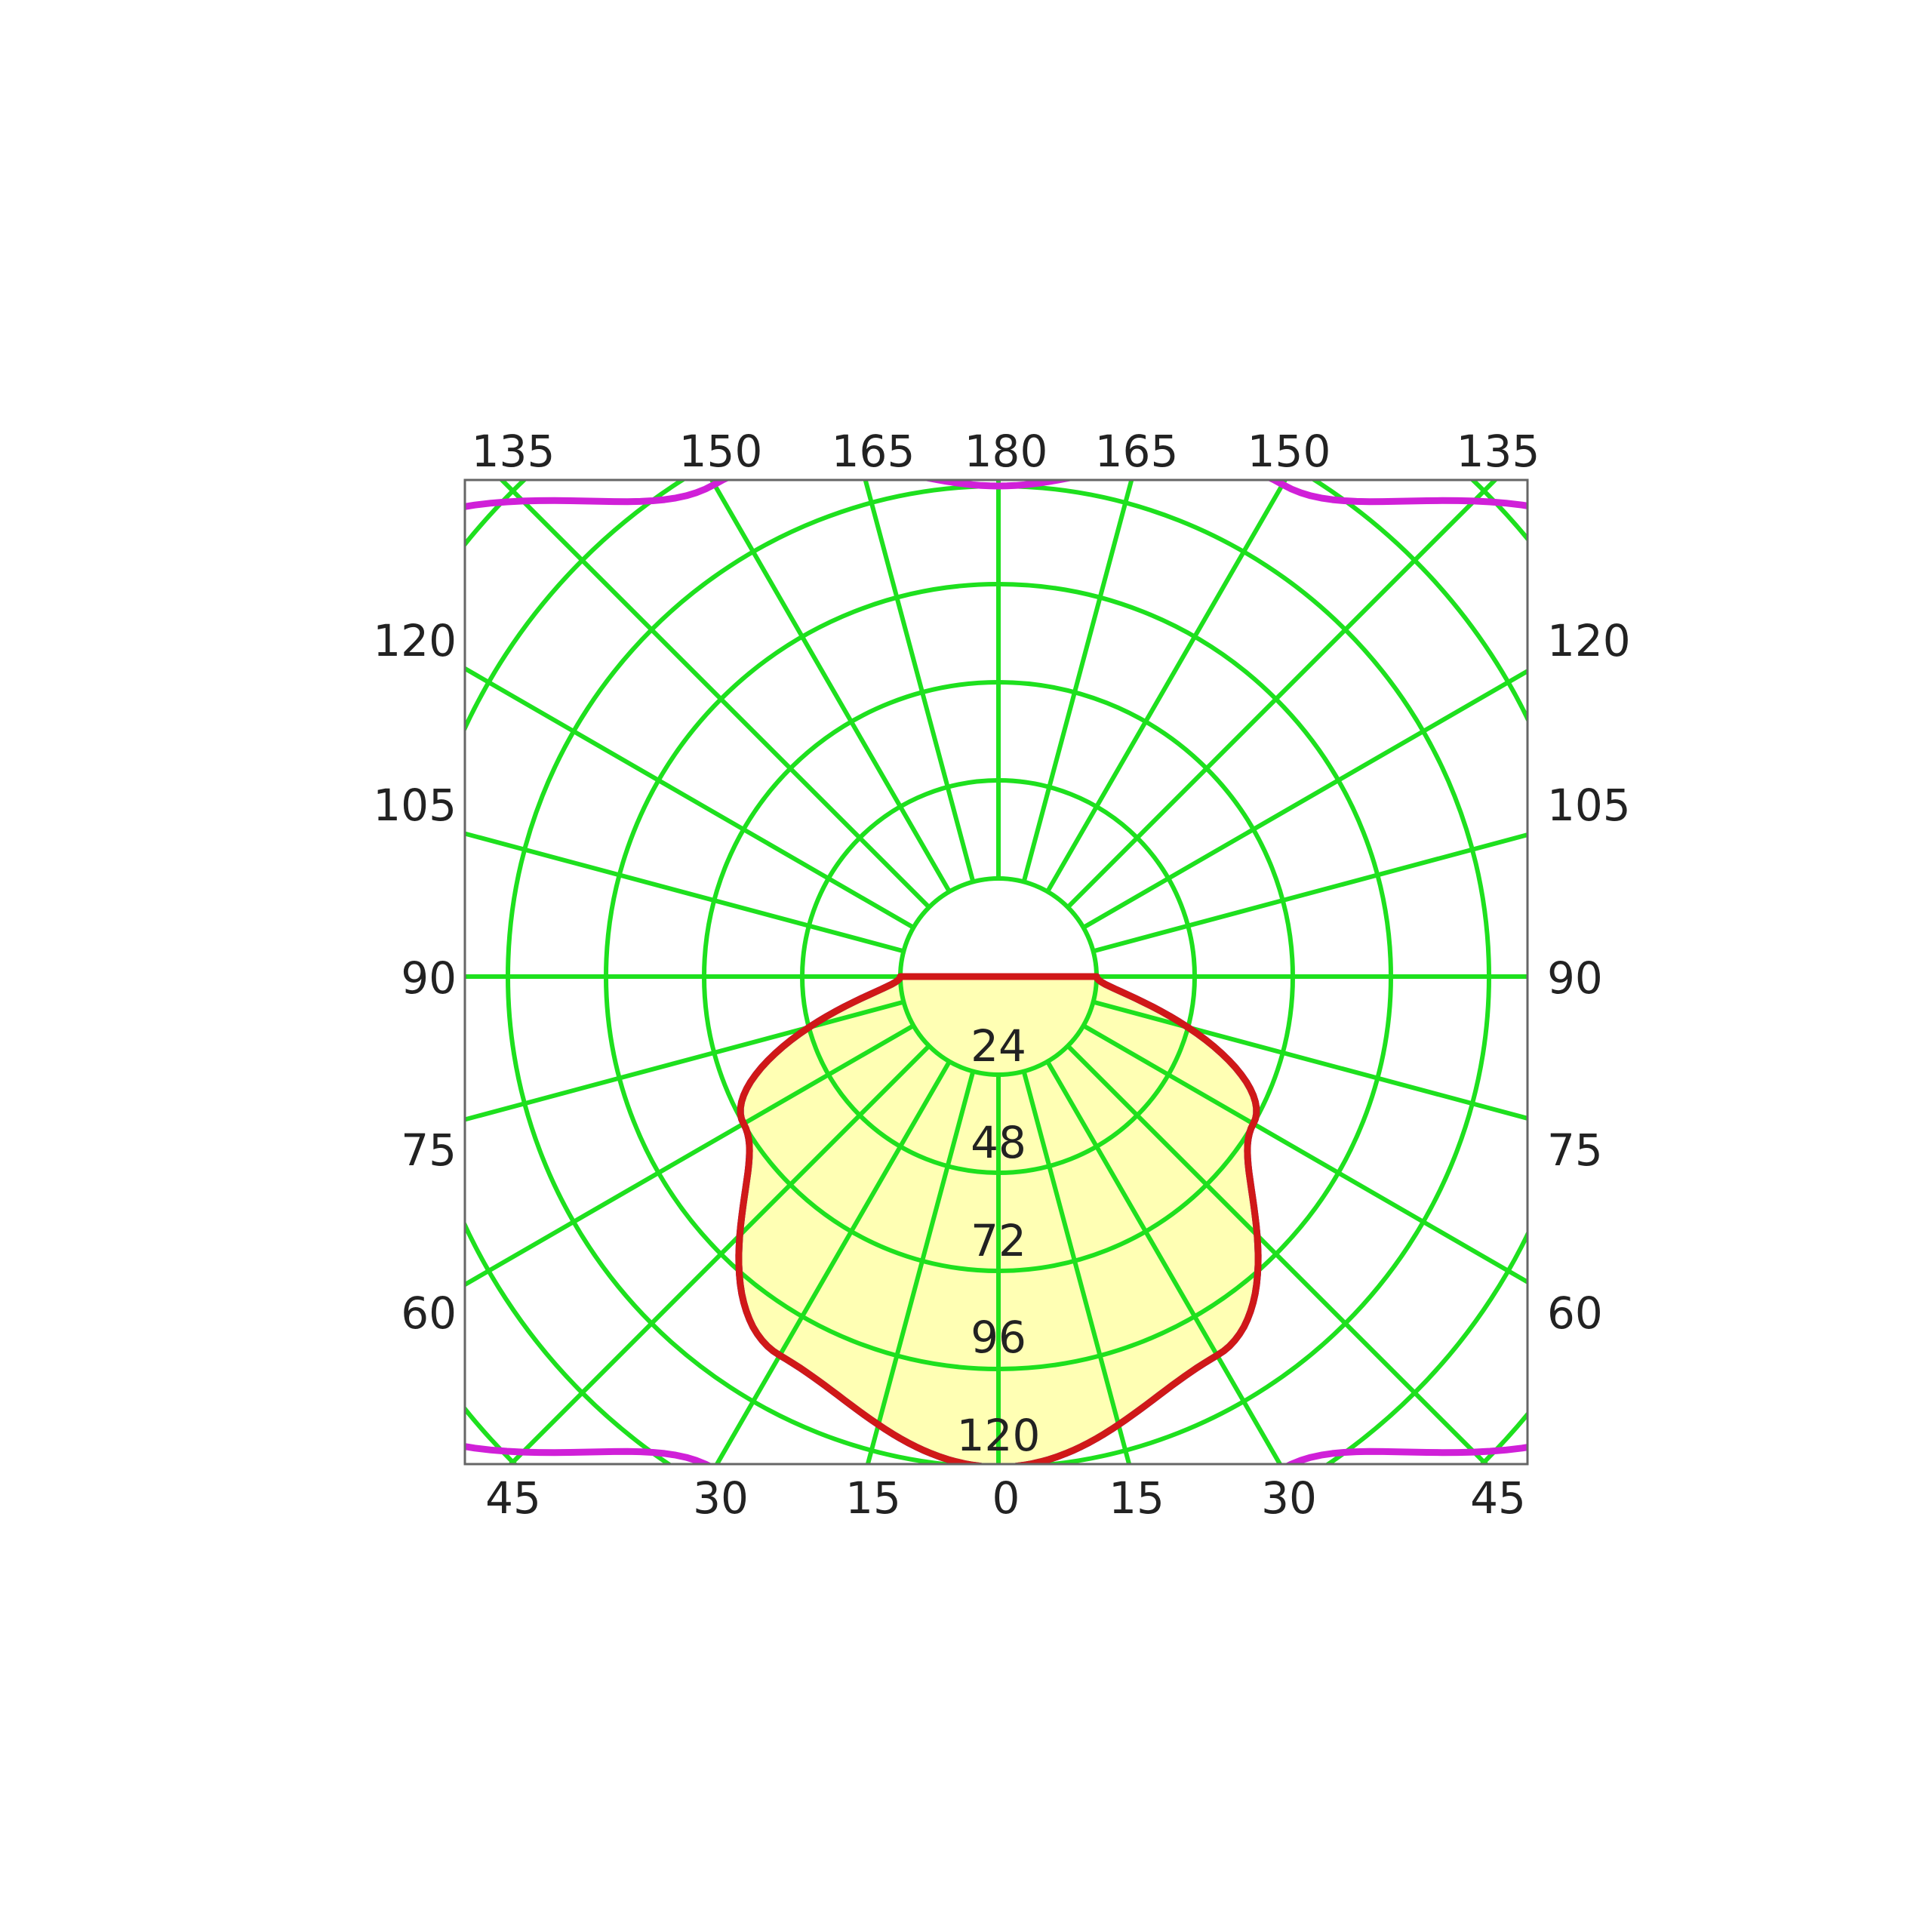 This screenshot has height=1932, width=1932. Describe the element at coordinates (1575, 1313) in the screenshot. I see `angle-label-right: 60` at that location.